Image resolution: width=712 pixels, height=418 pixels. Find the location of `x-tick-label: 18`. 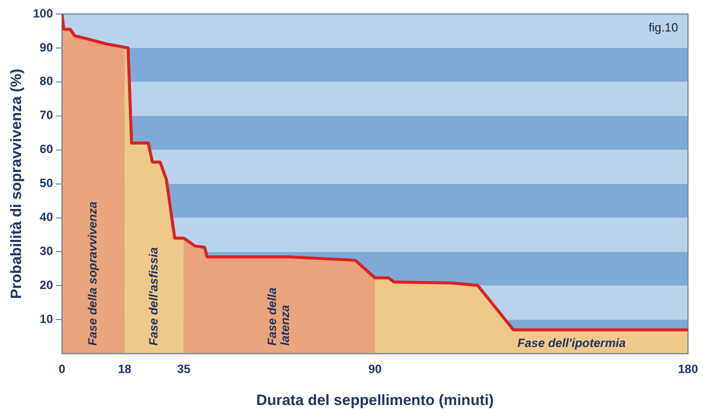

x-tick-label: 18 is located at coordinates (125, 369).